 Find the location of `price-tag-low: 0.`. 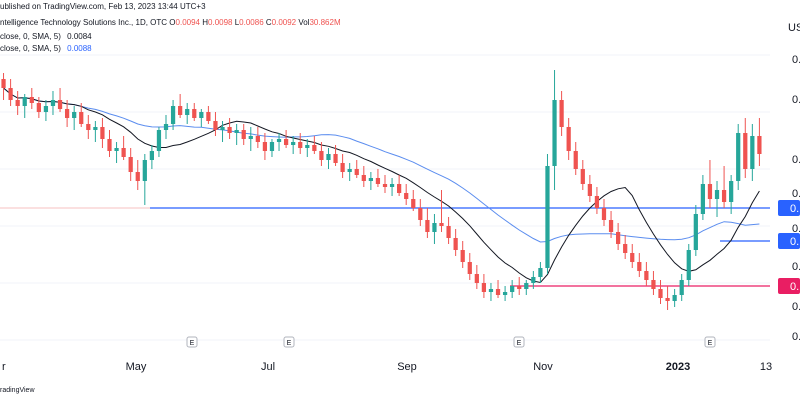

price-tag-low: 0. is located at coordinates (789, 286).